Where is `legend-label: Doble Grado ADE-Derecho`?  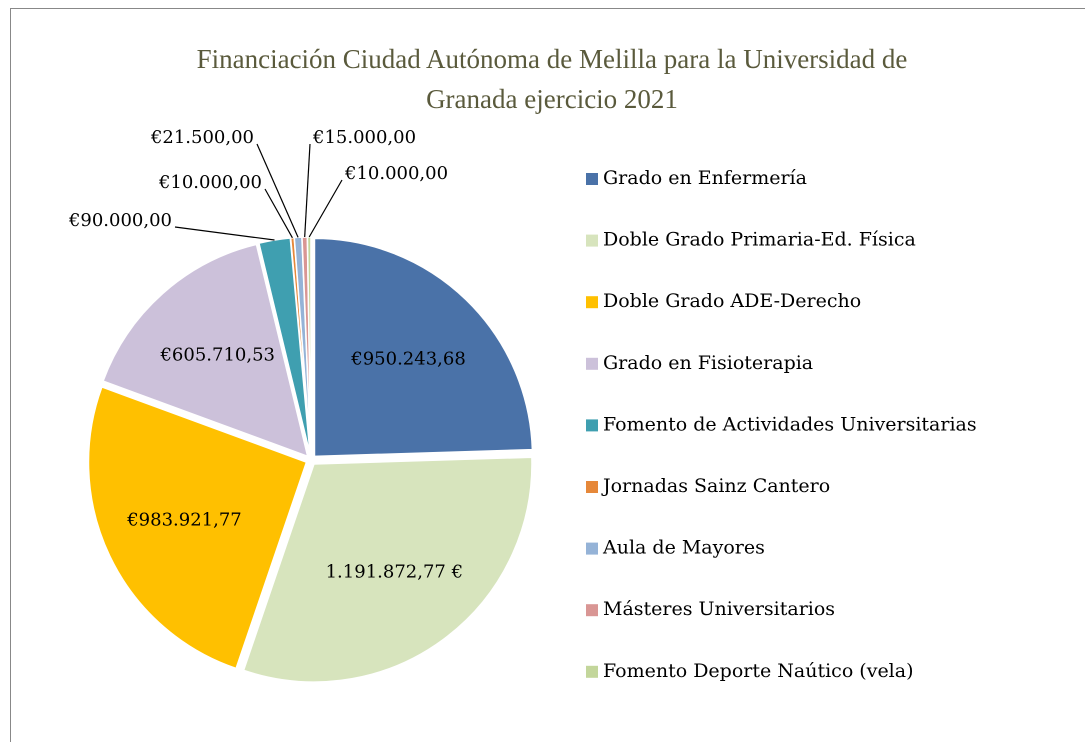 legend-label: Doble Grado ADE-Derecho is located at coordinates (732, 301).